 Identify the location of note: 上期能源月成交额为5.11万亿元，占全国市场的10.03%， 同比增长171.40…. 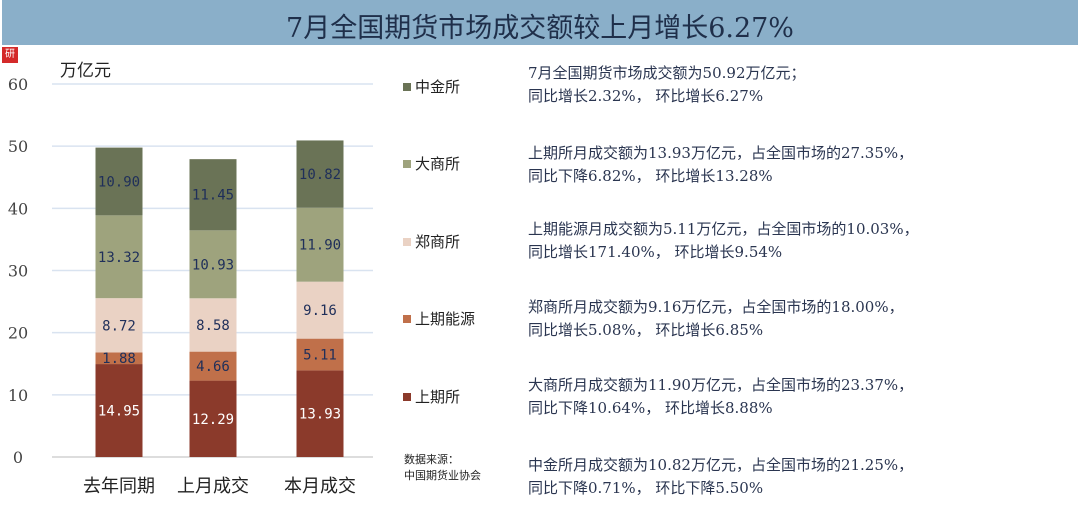
(723, 241).